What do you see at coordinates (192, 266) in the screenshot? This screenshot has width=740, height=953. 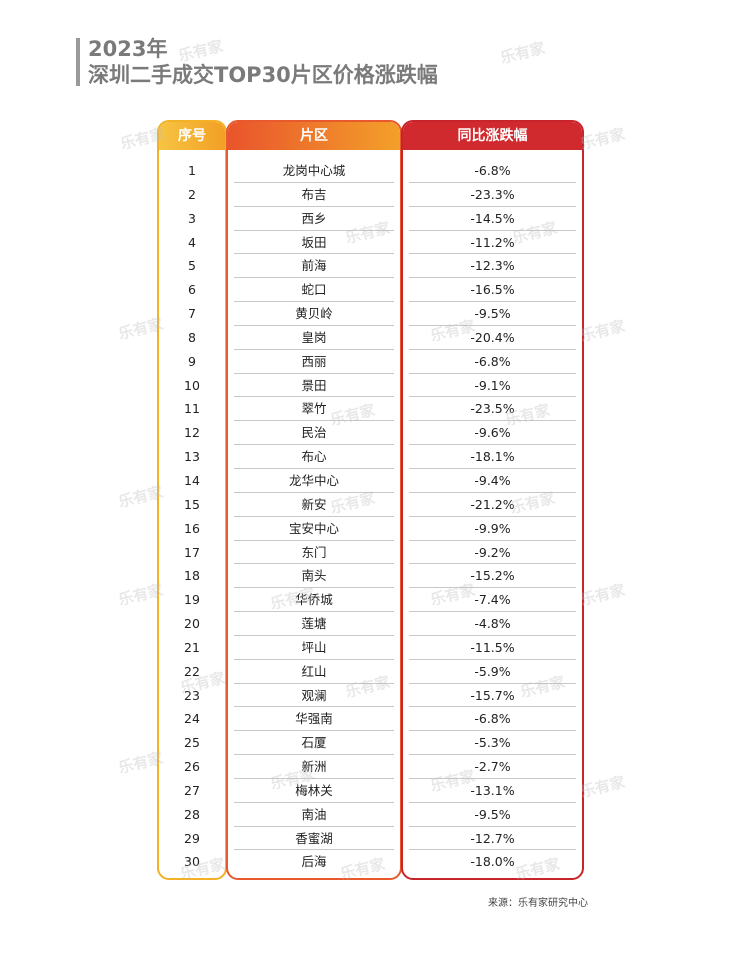 I see `index-cell: 5` at bounding box center [192, 266].